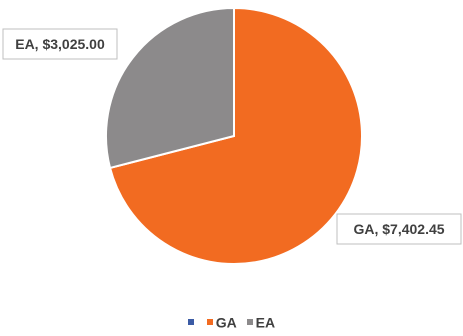 The width and height of the screenshot is (463, 336). I want to click on chart-legend: GA EA, so click(231, 321).